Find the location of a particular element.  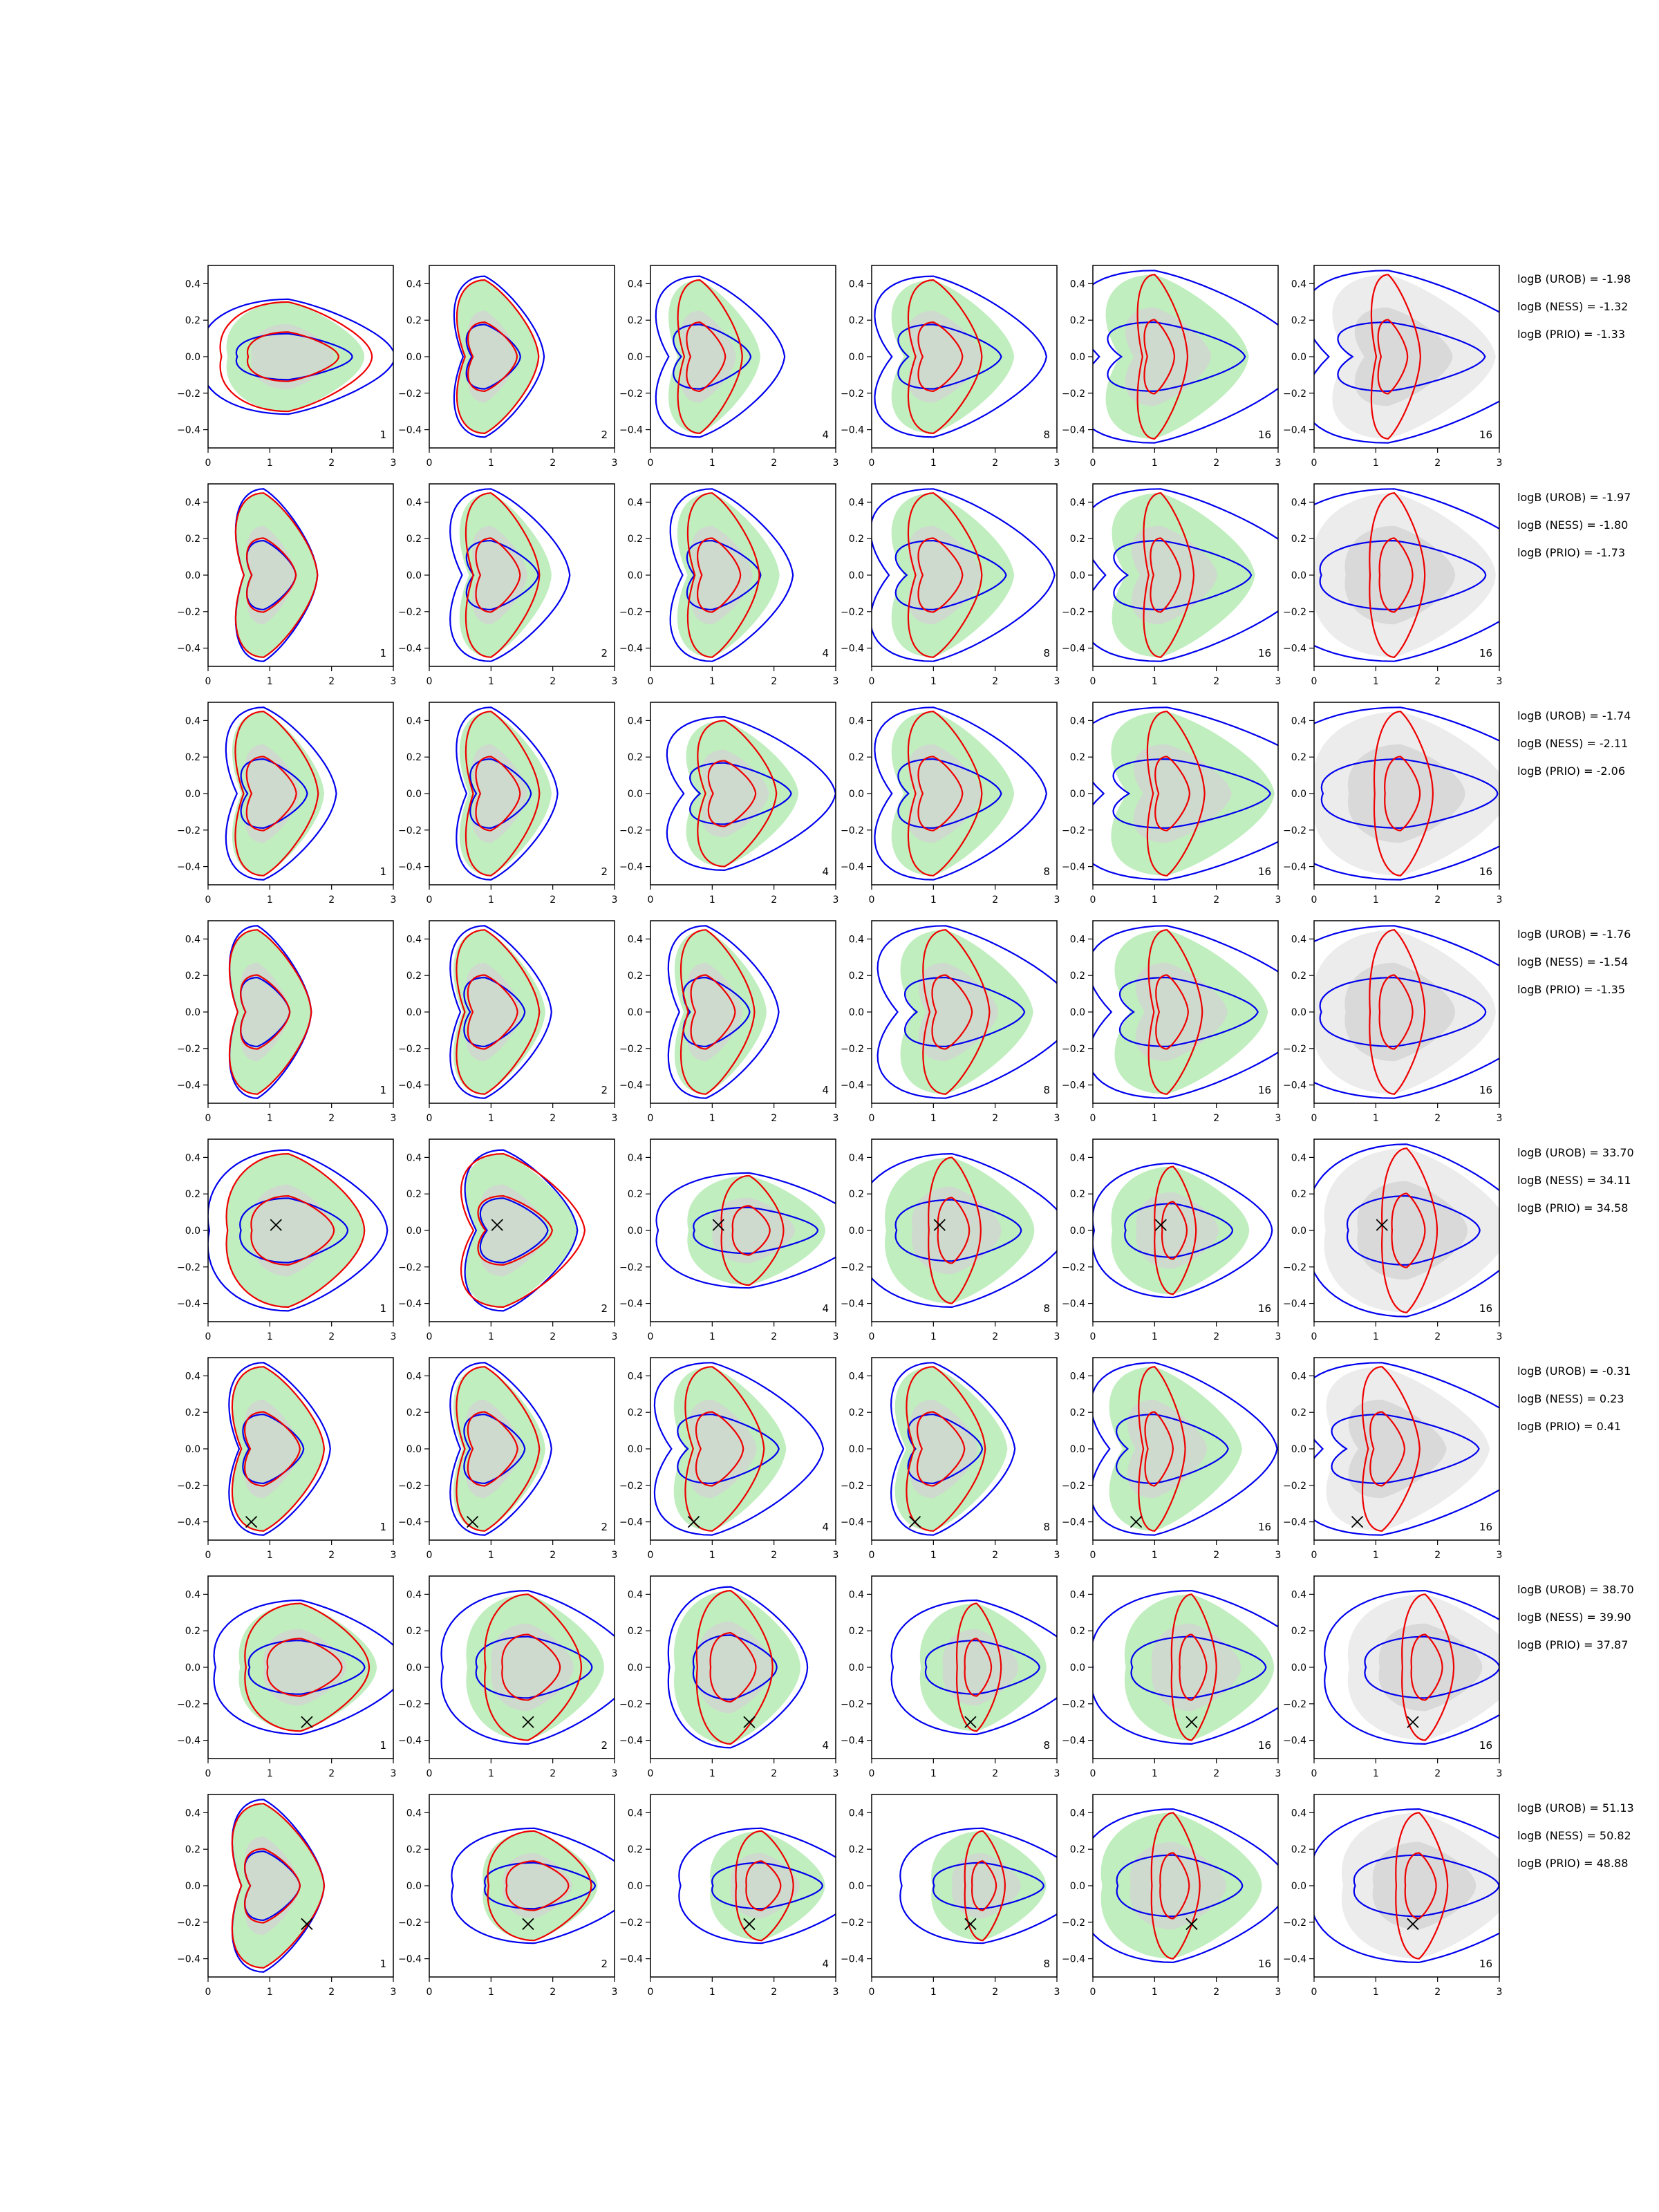

panel-r2-c5: 0 1 2 3 0.4 0.2 0.0 −0.2 −0.4 16 is located at coordinates (1171, 585).